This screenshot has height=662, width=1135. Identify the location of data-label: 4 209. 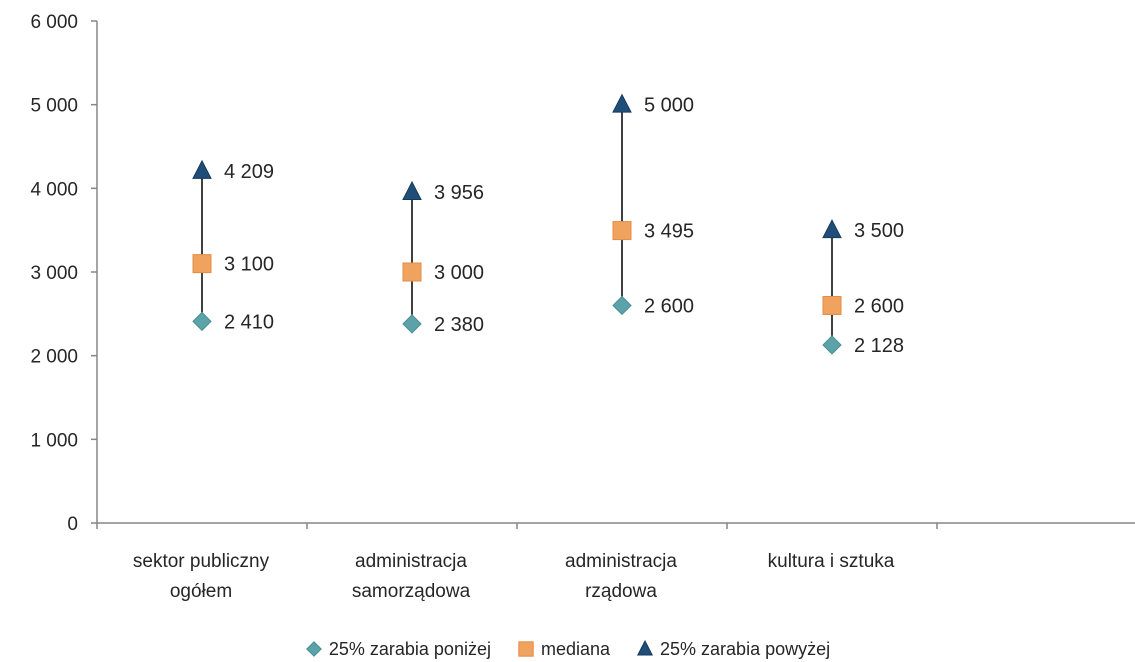
(249, 172).